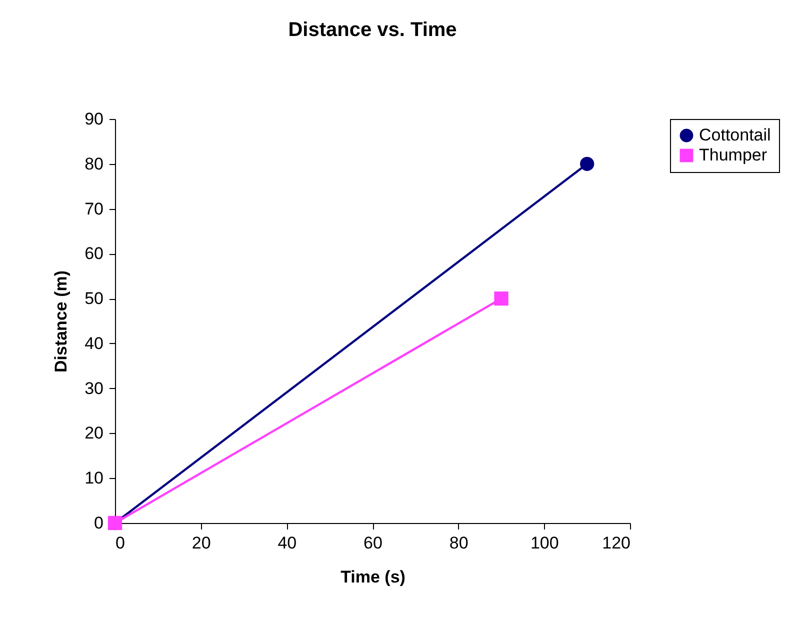 The width and height of the screenshot is (791, 637). What do you see at coordinates (544, 543) in the screenshot?
I see `x-tick-label: 100` at bounding box center [544, 543].